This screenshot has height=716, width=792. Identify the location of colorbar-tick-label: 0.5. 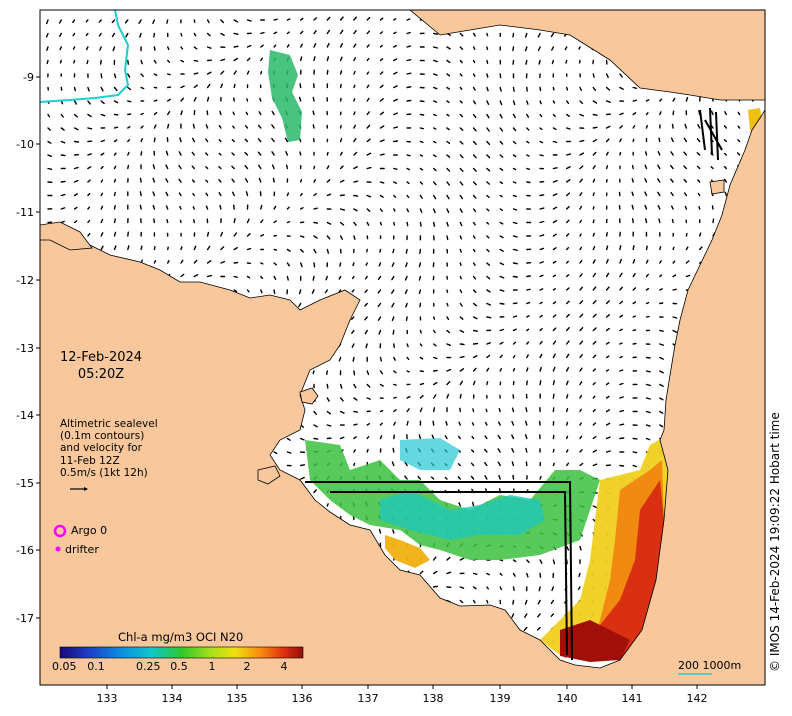
(179, 666).